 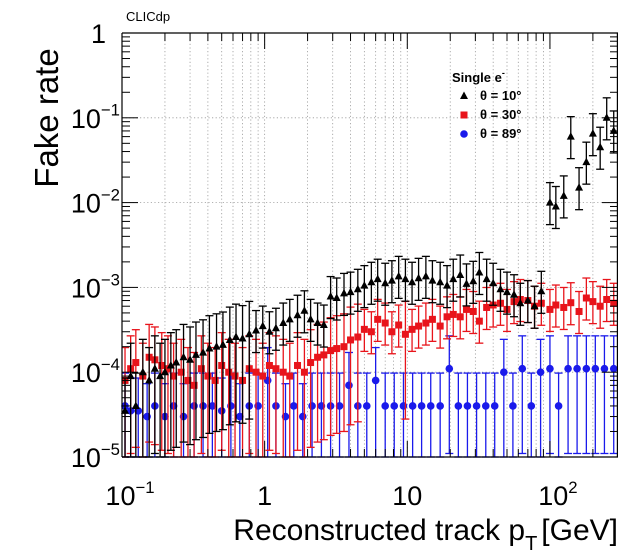 I want to click on x-tick-label: 1, so click(x=264, y=496).